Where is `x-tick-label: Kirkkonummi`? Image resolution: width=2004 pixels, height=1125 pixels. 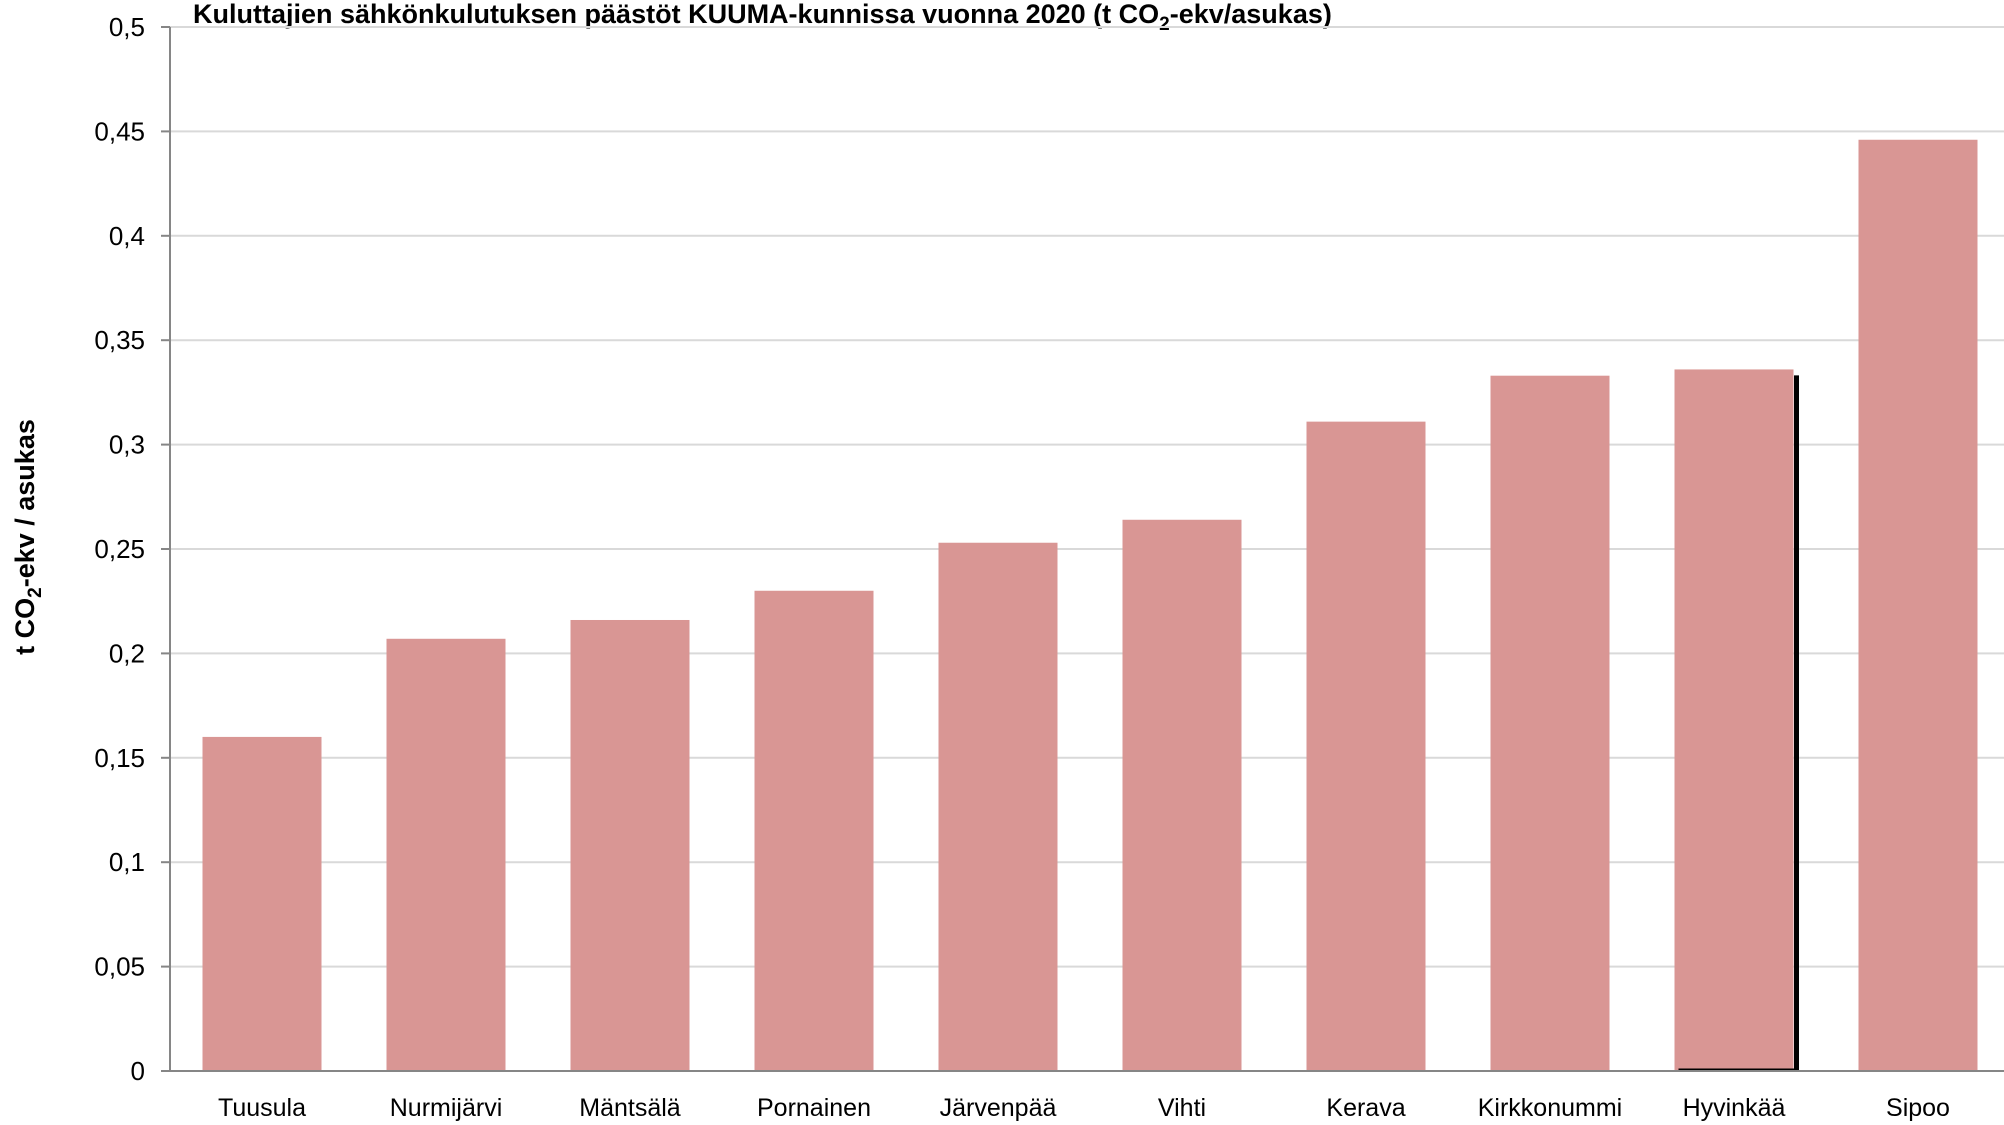
x-tick-label: Kirkkonummi is located at coordinates (1550, 1108).